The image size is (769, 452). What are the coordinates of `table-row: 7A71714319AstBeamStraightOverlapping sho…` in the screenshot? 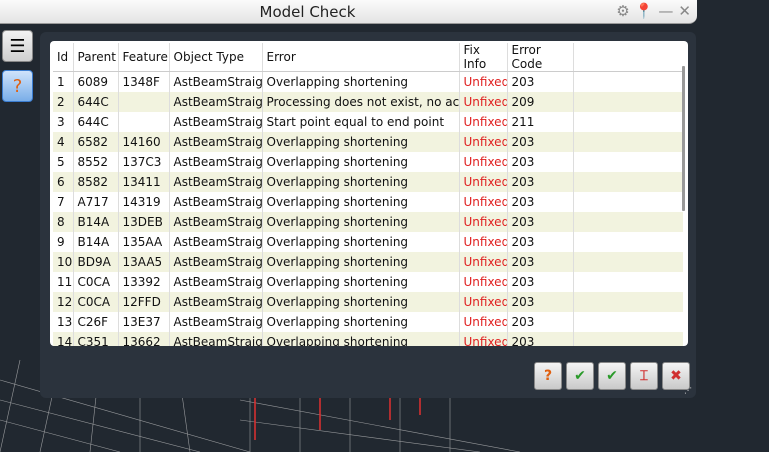 It's located at (368, 201).